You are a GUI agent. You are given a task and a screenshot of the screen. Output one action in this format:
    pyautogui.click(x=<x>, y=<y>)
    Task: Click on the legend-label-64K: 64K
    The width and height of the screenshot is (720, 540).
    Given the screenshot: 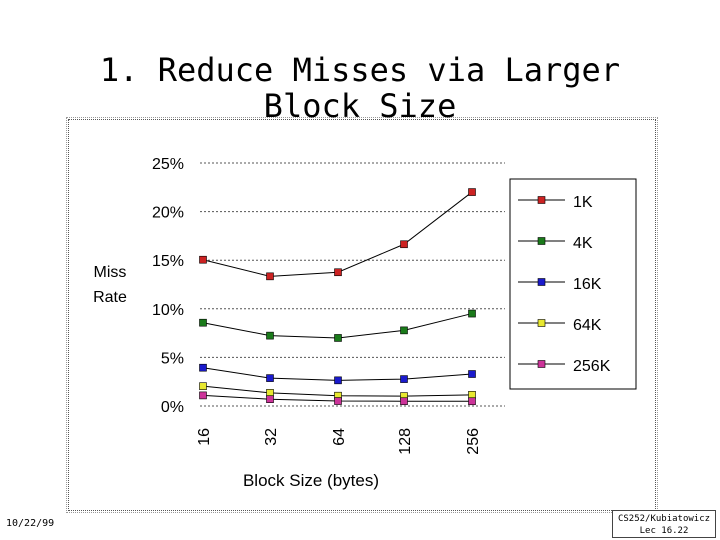 What is the action you would take?
    pyautogui.click(x=587, y=325)
    